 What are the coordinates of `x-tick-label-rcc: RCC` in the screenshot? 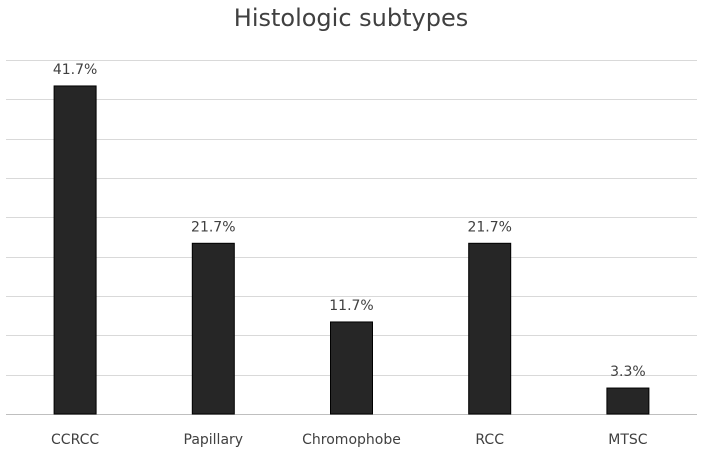 It's located at (489, 440).